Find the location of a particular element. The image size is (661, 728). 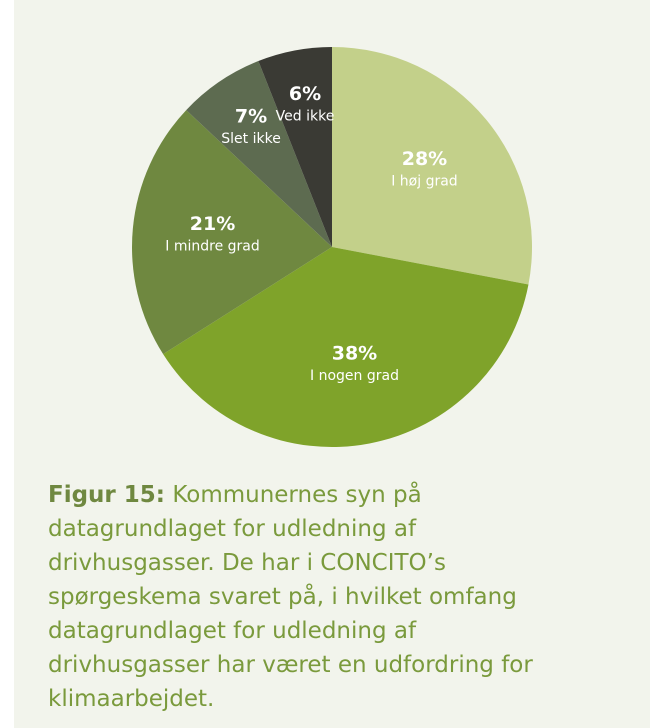

slice-category-label: I mindre grad is located at coordinates (212, 247).